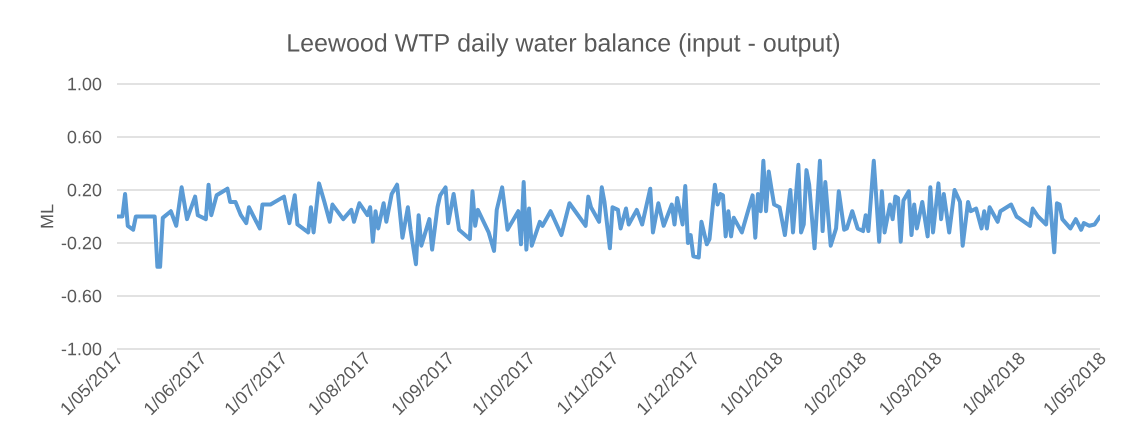 The width and height of the screenshot is (1127, 437). I want to click on y-tick-label: -0.60, so click(81, 296).